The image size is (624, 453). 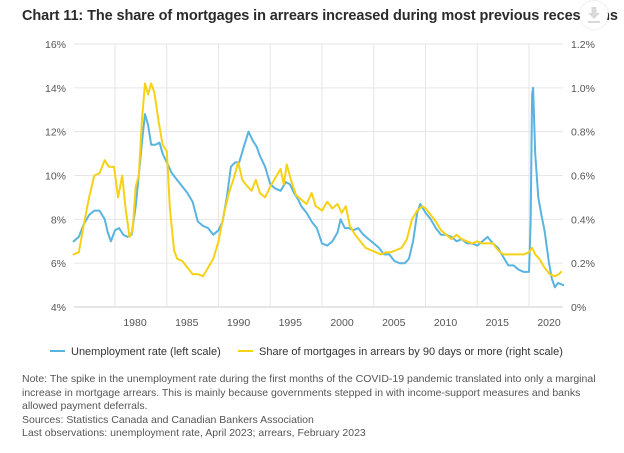 What do you see at coordinates (55, 89) in the screenshot?
I see `y-tick-label-left: 14%` at bounding box center [55, 89].